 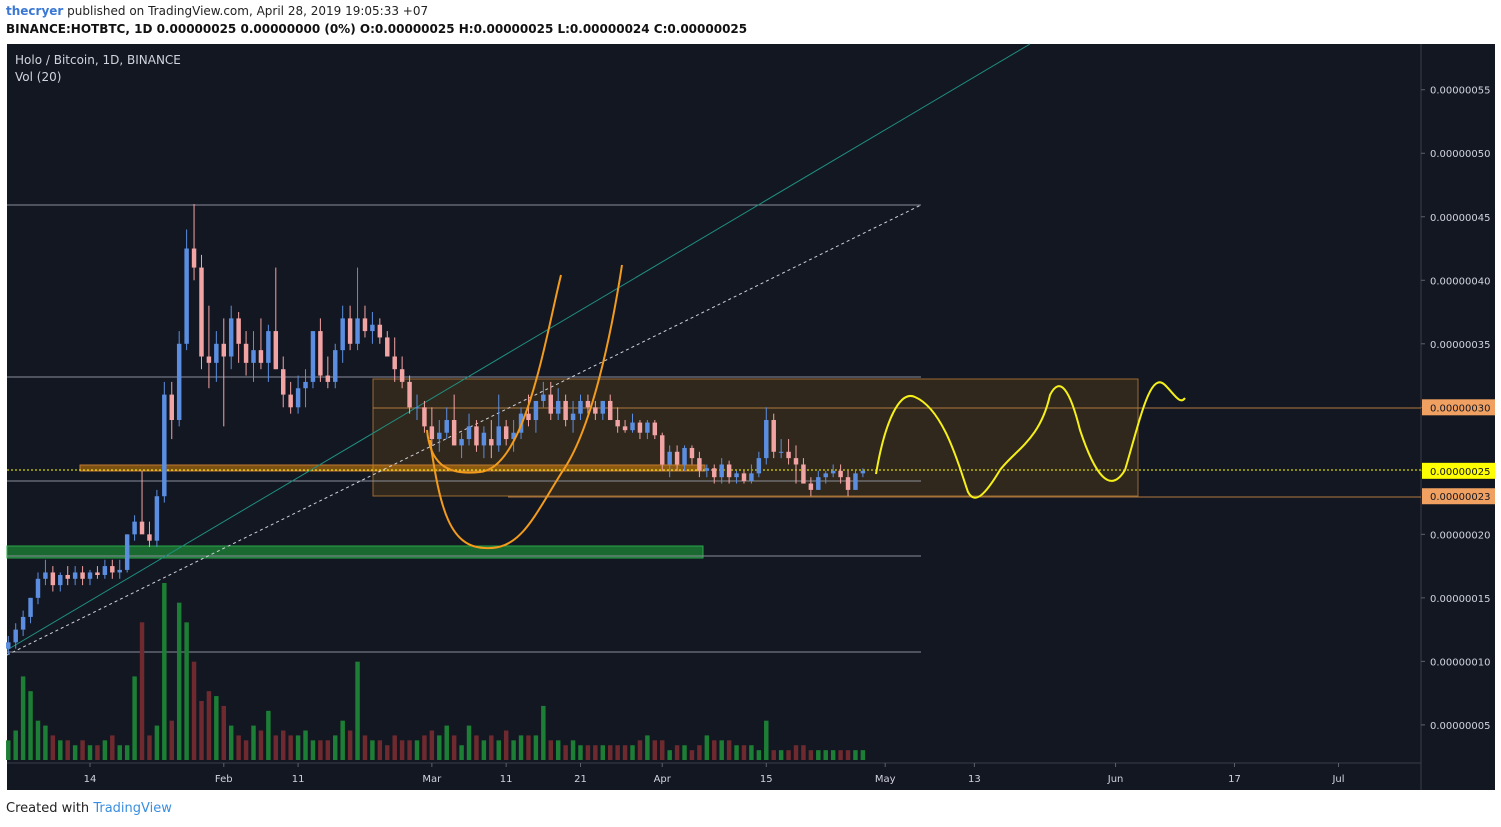 I want to click on drawn-curve, so click(x=494, y=374).